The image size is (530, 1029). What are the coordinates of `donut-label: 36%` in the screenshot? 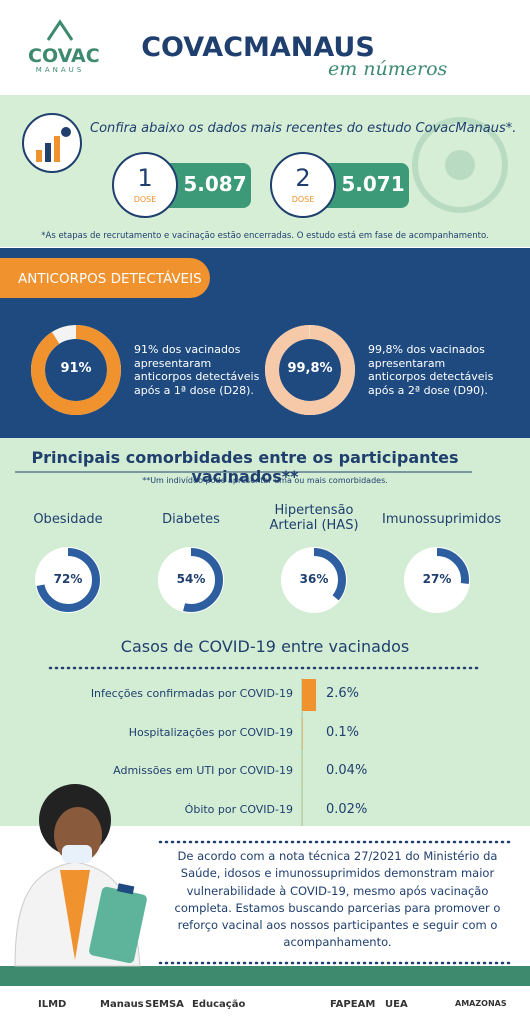 It's located at (314, 579).